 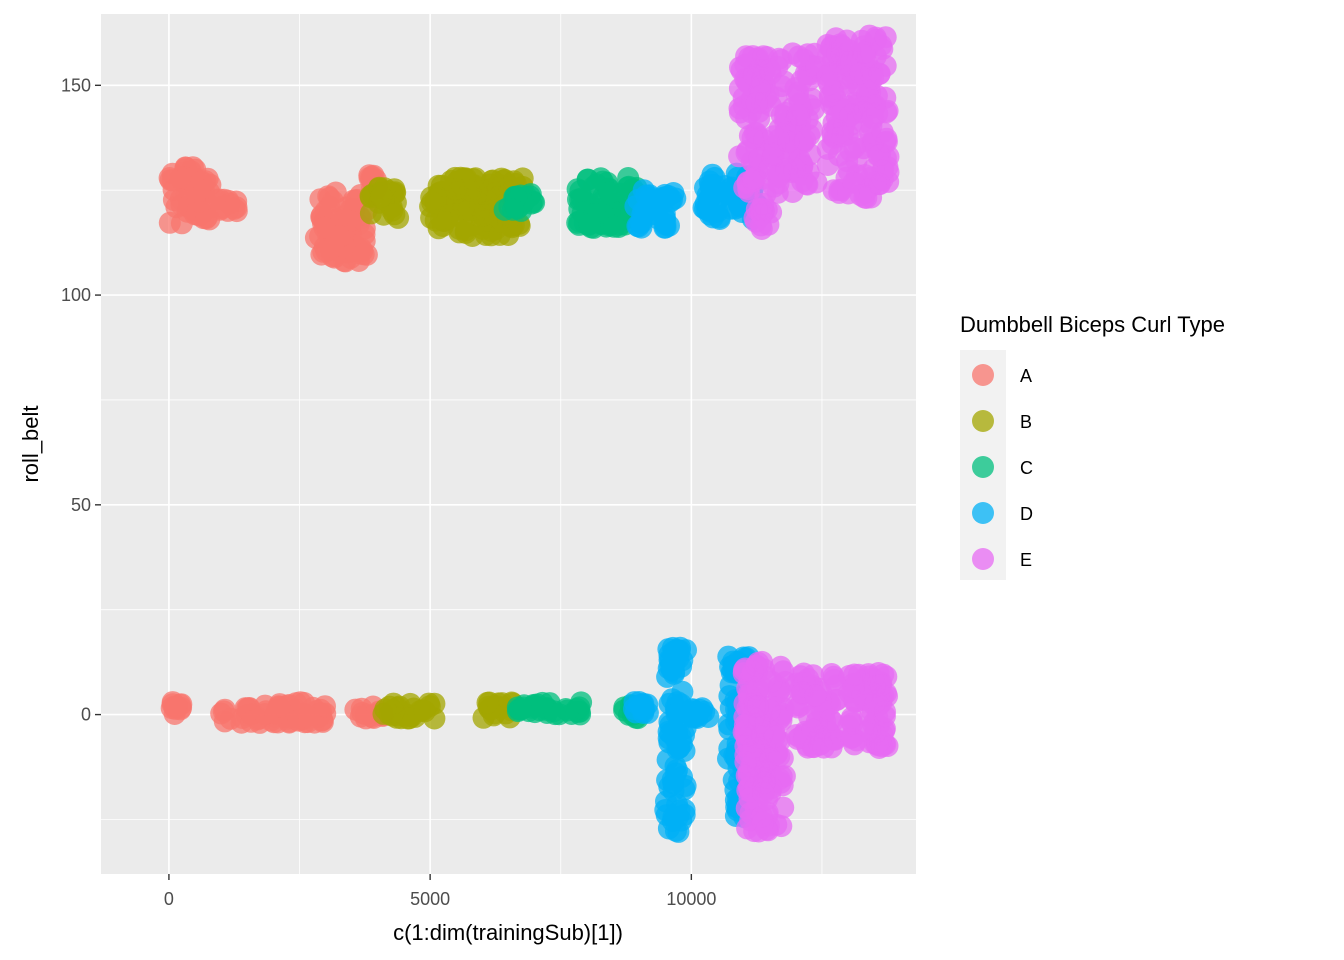 I want to click on x-tick-label: 10000, so click(x=691, y=899).